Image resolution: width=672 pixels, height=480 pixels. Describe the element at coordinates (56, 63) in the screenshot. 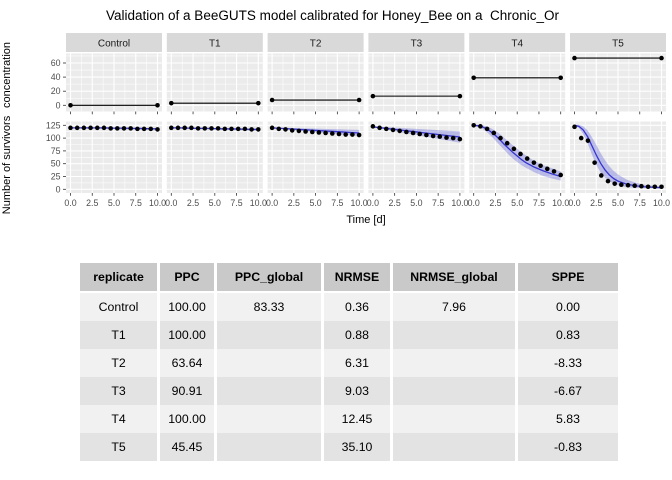

I see `y-tick-label: 60` at that location.